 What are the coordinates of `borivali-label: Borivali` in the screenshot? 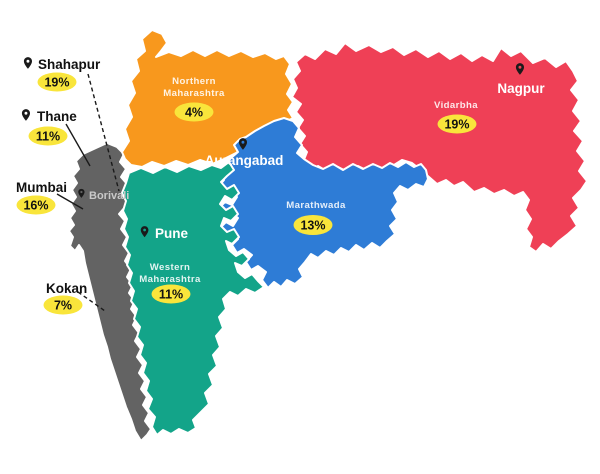 It's located at (109, 196).